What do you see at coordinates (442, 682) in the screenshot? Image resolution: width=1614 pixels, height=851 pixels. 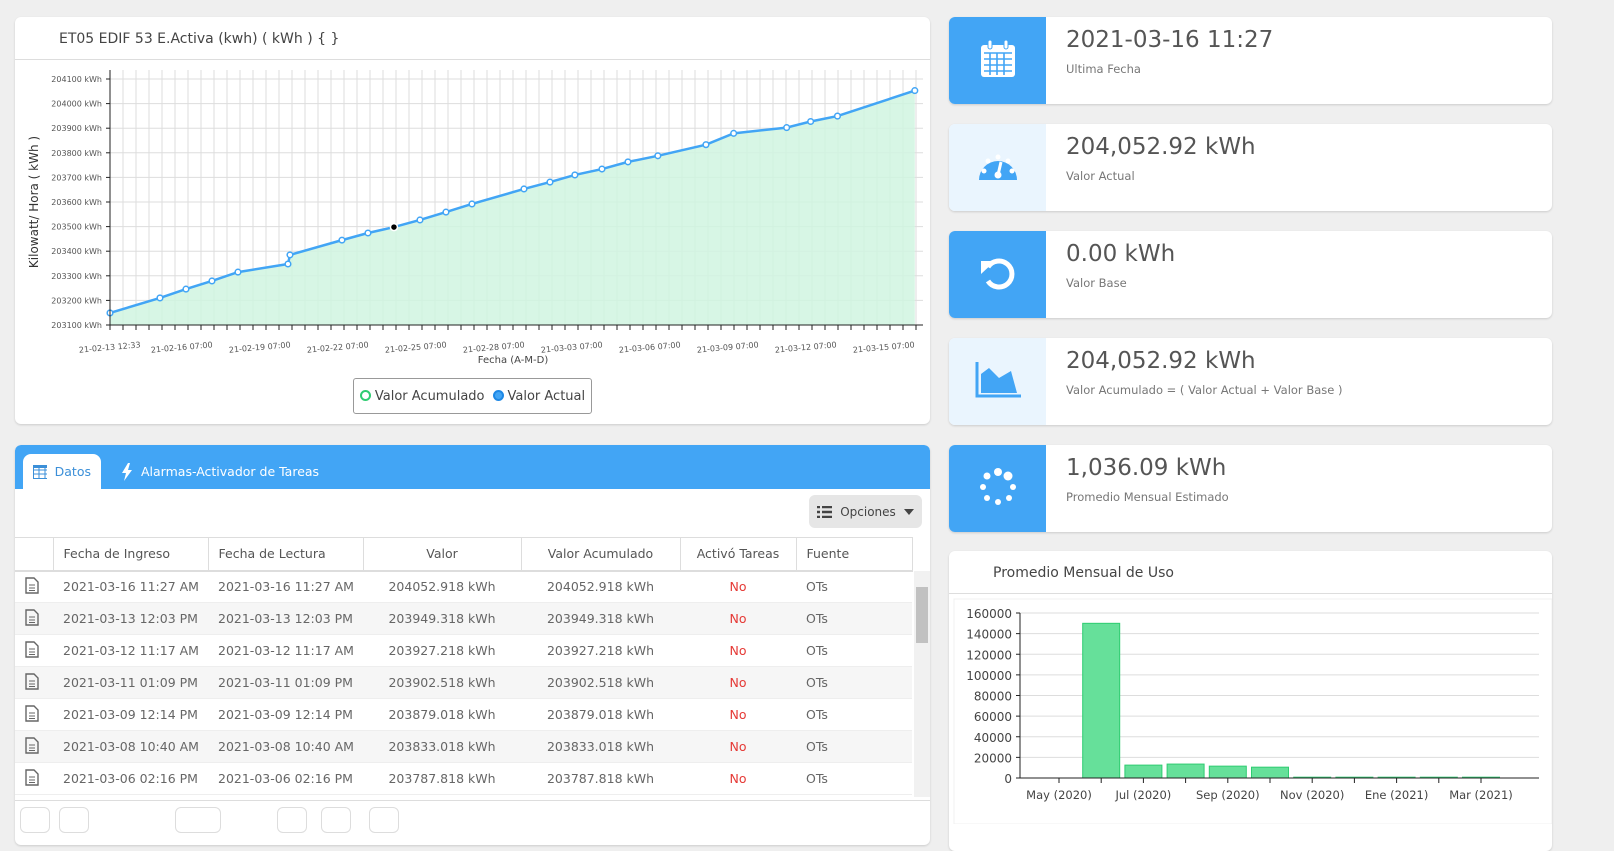 I see `cell-valor: 203902.518 kWh` at bounding box center [442, 682].